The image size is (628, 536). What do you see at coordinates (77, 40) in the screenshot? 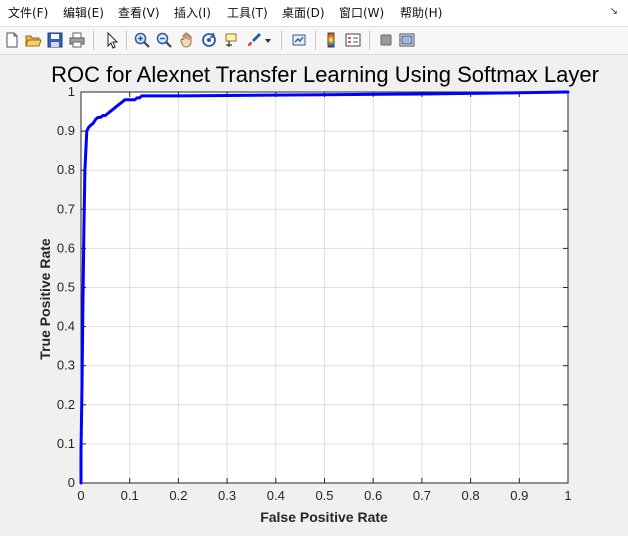
I see `print-icon` at bounding box center [77, 40].